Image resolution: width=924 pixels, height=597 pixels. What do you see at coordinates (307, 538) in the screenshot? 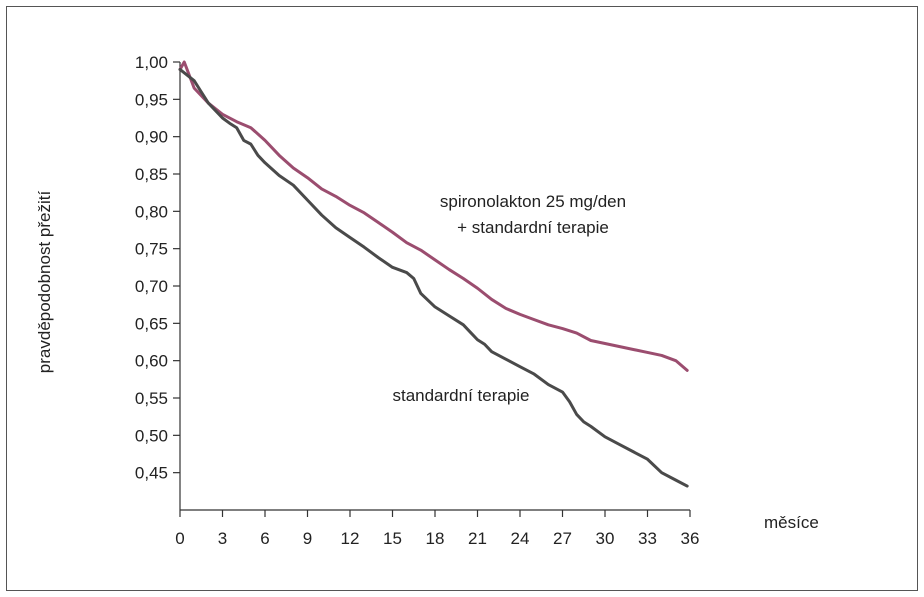
I see `x-tick-label: 9` at bounding box center [307, 538].